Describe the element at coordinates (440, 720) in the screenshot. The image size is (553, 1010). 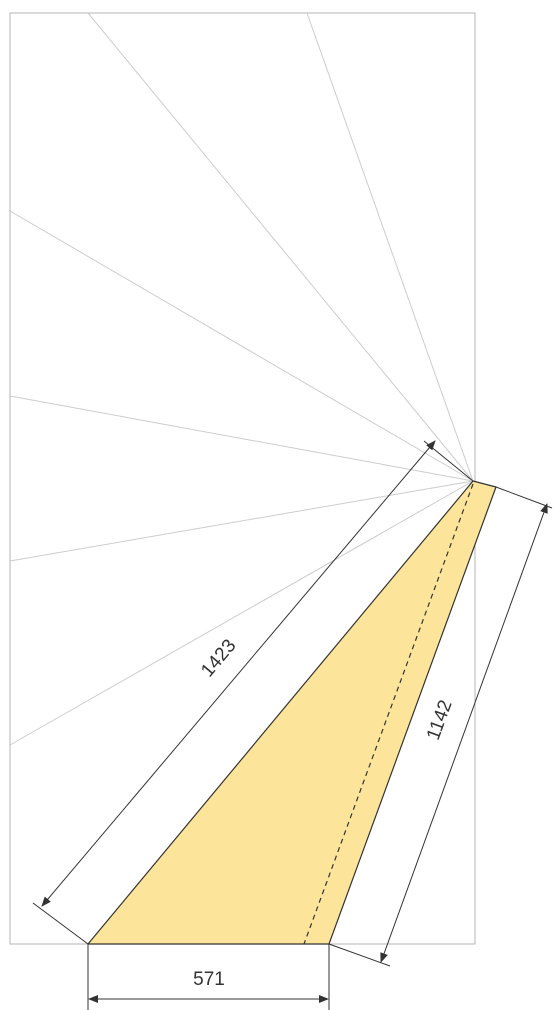
I see `label-1142: 1142` at that location.